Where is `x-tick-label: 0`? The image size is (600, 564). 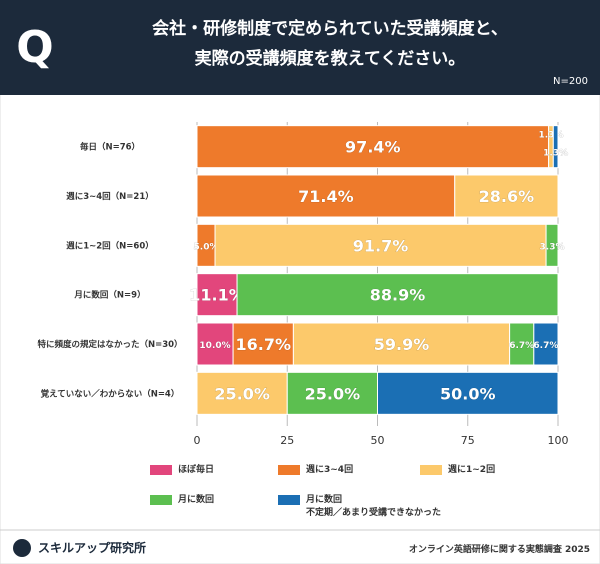
x-tick-label: 0 is located at coordinates (197, 440).